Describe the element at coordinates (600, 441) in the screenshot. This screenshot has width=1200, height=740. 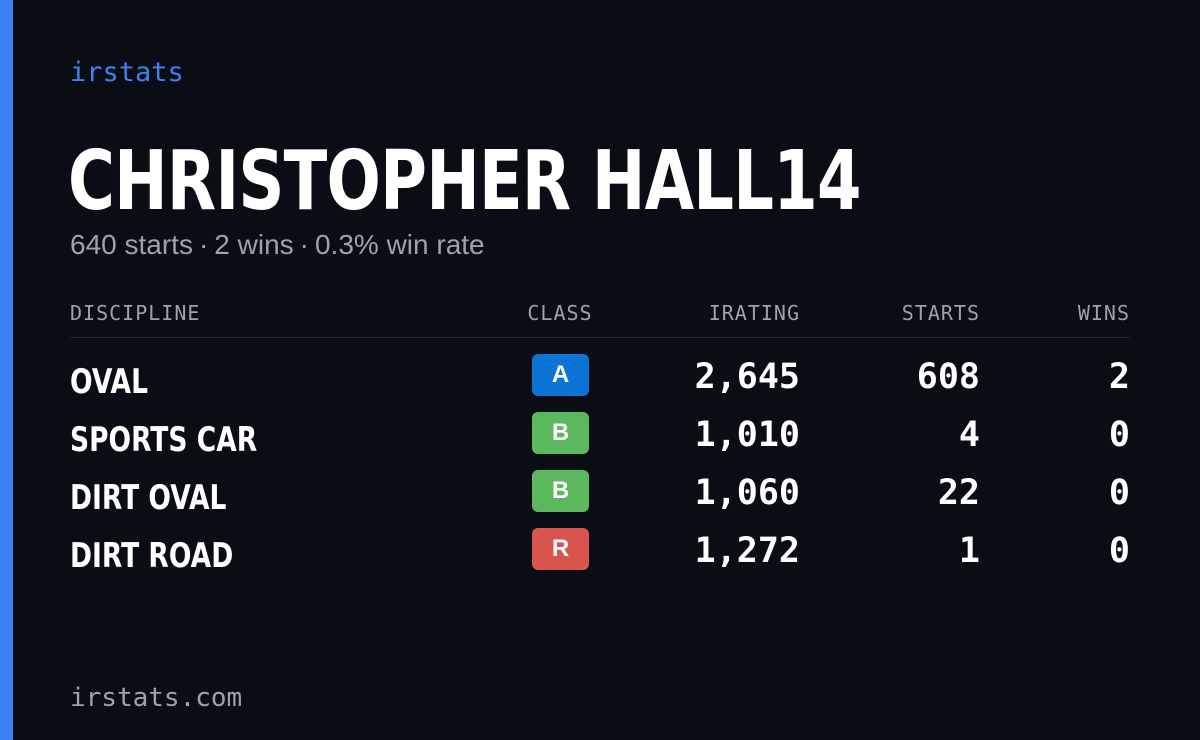
I see `table-row: SPORTS CAR B 1,010 4 0` at that location.